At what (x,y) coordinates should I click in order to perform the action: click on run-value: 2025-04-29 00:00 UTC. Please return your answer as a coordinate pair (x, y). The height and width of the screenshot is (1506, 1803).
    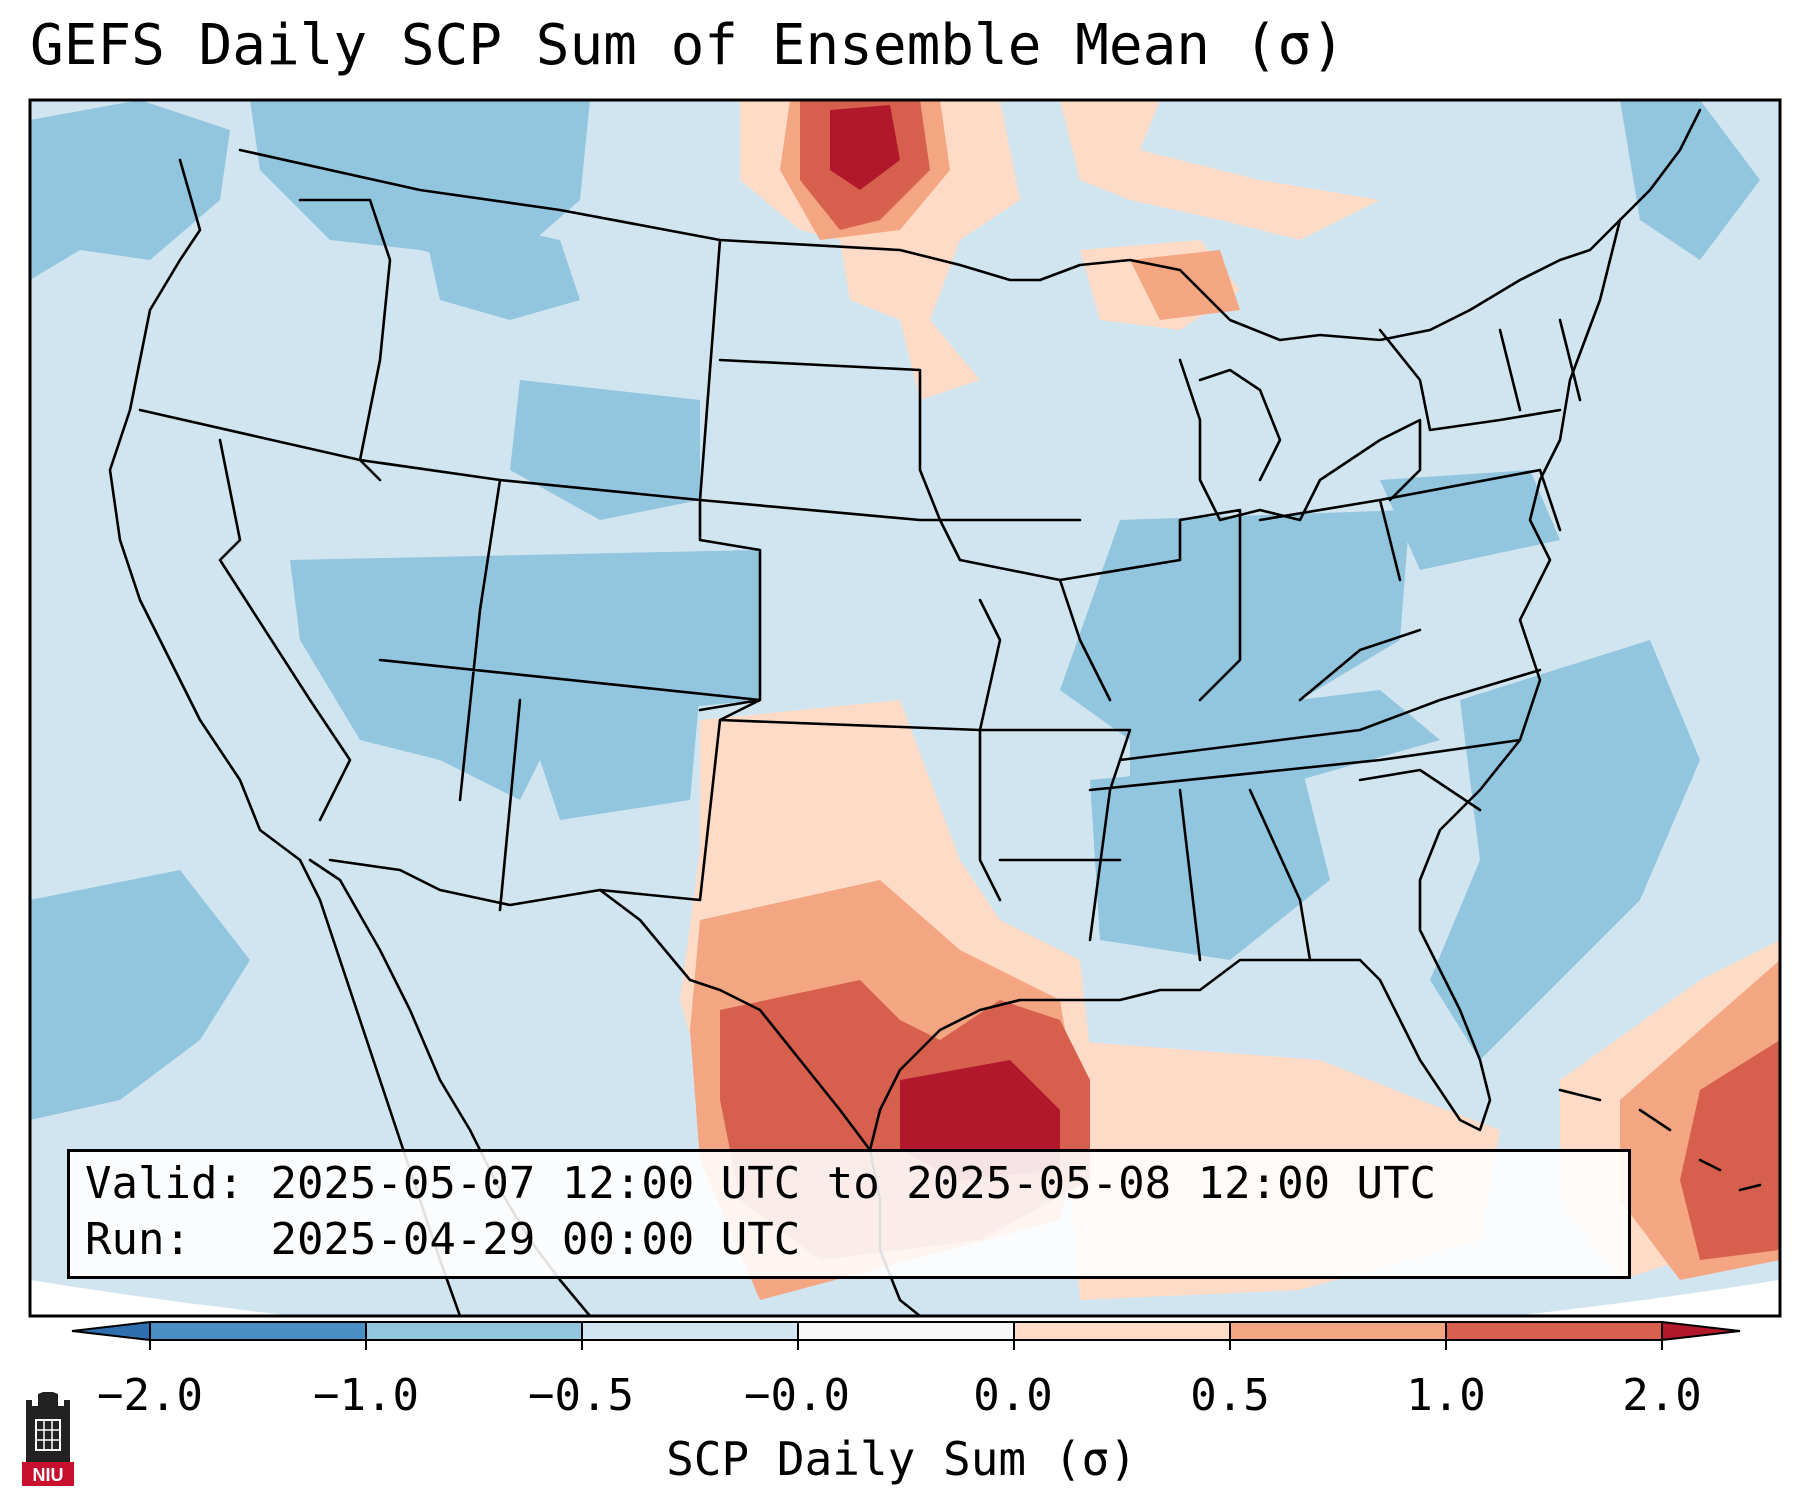
    Looking at the image, I should click on (535, 1239).